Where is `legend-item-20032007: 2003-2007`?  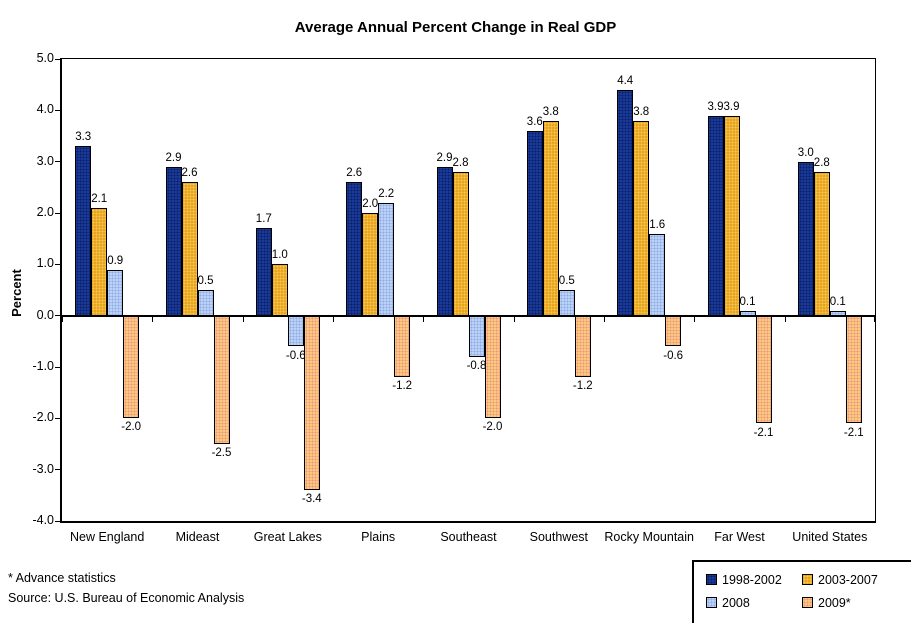
legend-item-20032007: 2003-2007 is located at coordinates (856, 580).